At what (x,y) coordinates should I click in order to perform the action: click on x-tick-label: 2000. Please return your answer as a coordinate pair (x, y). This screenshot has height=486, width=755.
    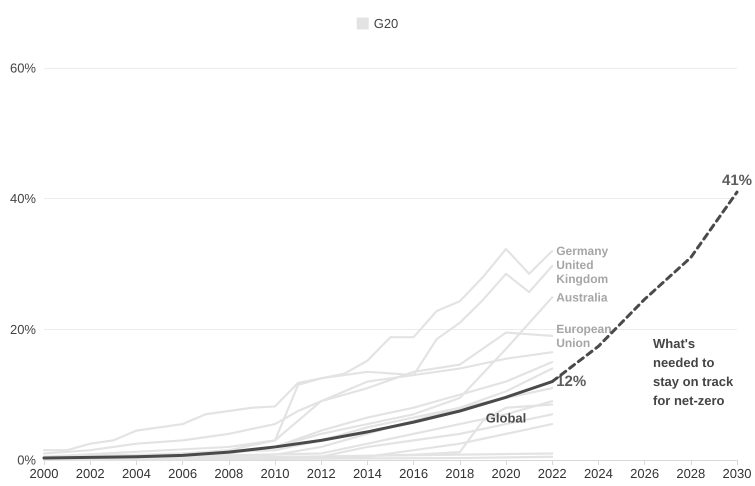
    Looking at the image, I should click on (44, 473).